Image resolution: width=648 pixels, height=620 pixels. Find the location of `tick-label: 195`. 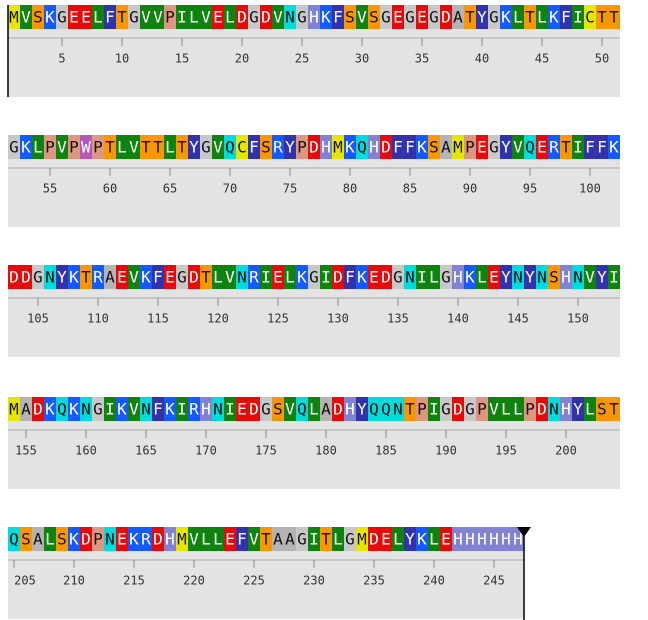

tick-label: 195 is located at coordinates (506, 451).